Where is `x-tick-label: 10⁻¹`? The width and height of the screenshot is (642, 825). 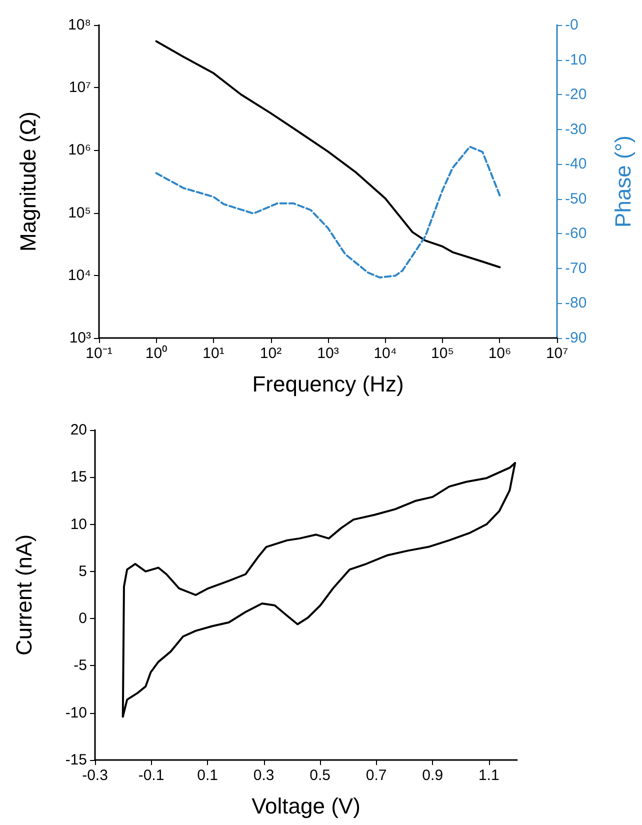
x-tick-label: 10⁻¹ is located at coordinates (99, 353).